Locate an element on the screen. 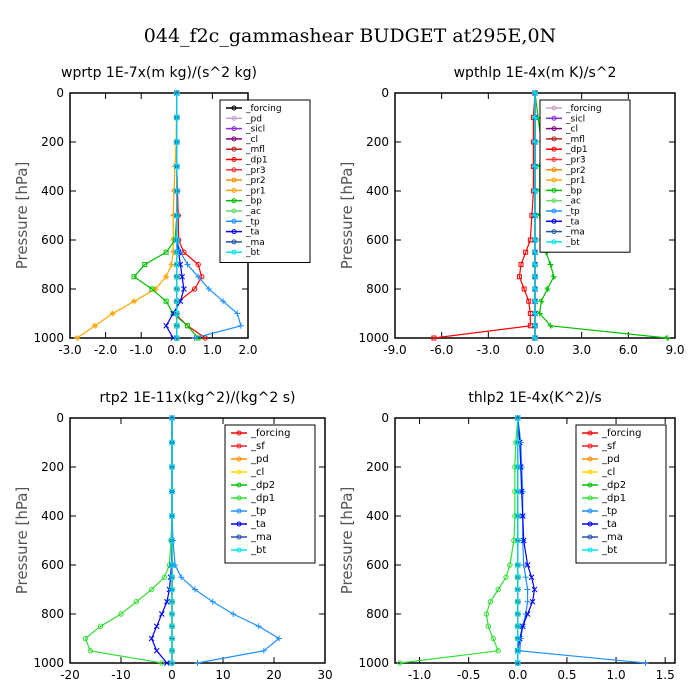  x-tick-label: 6.0 is located at coordinates (628, 350).